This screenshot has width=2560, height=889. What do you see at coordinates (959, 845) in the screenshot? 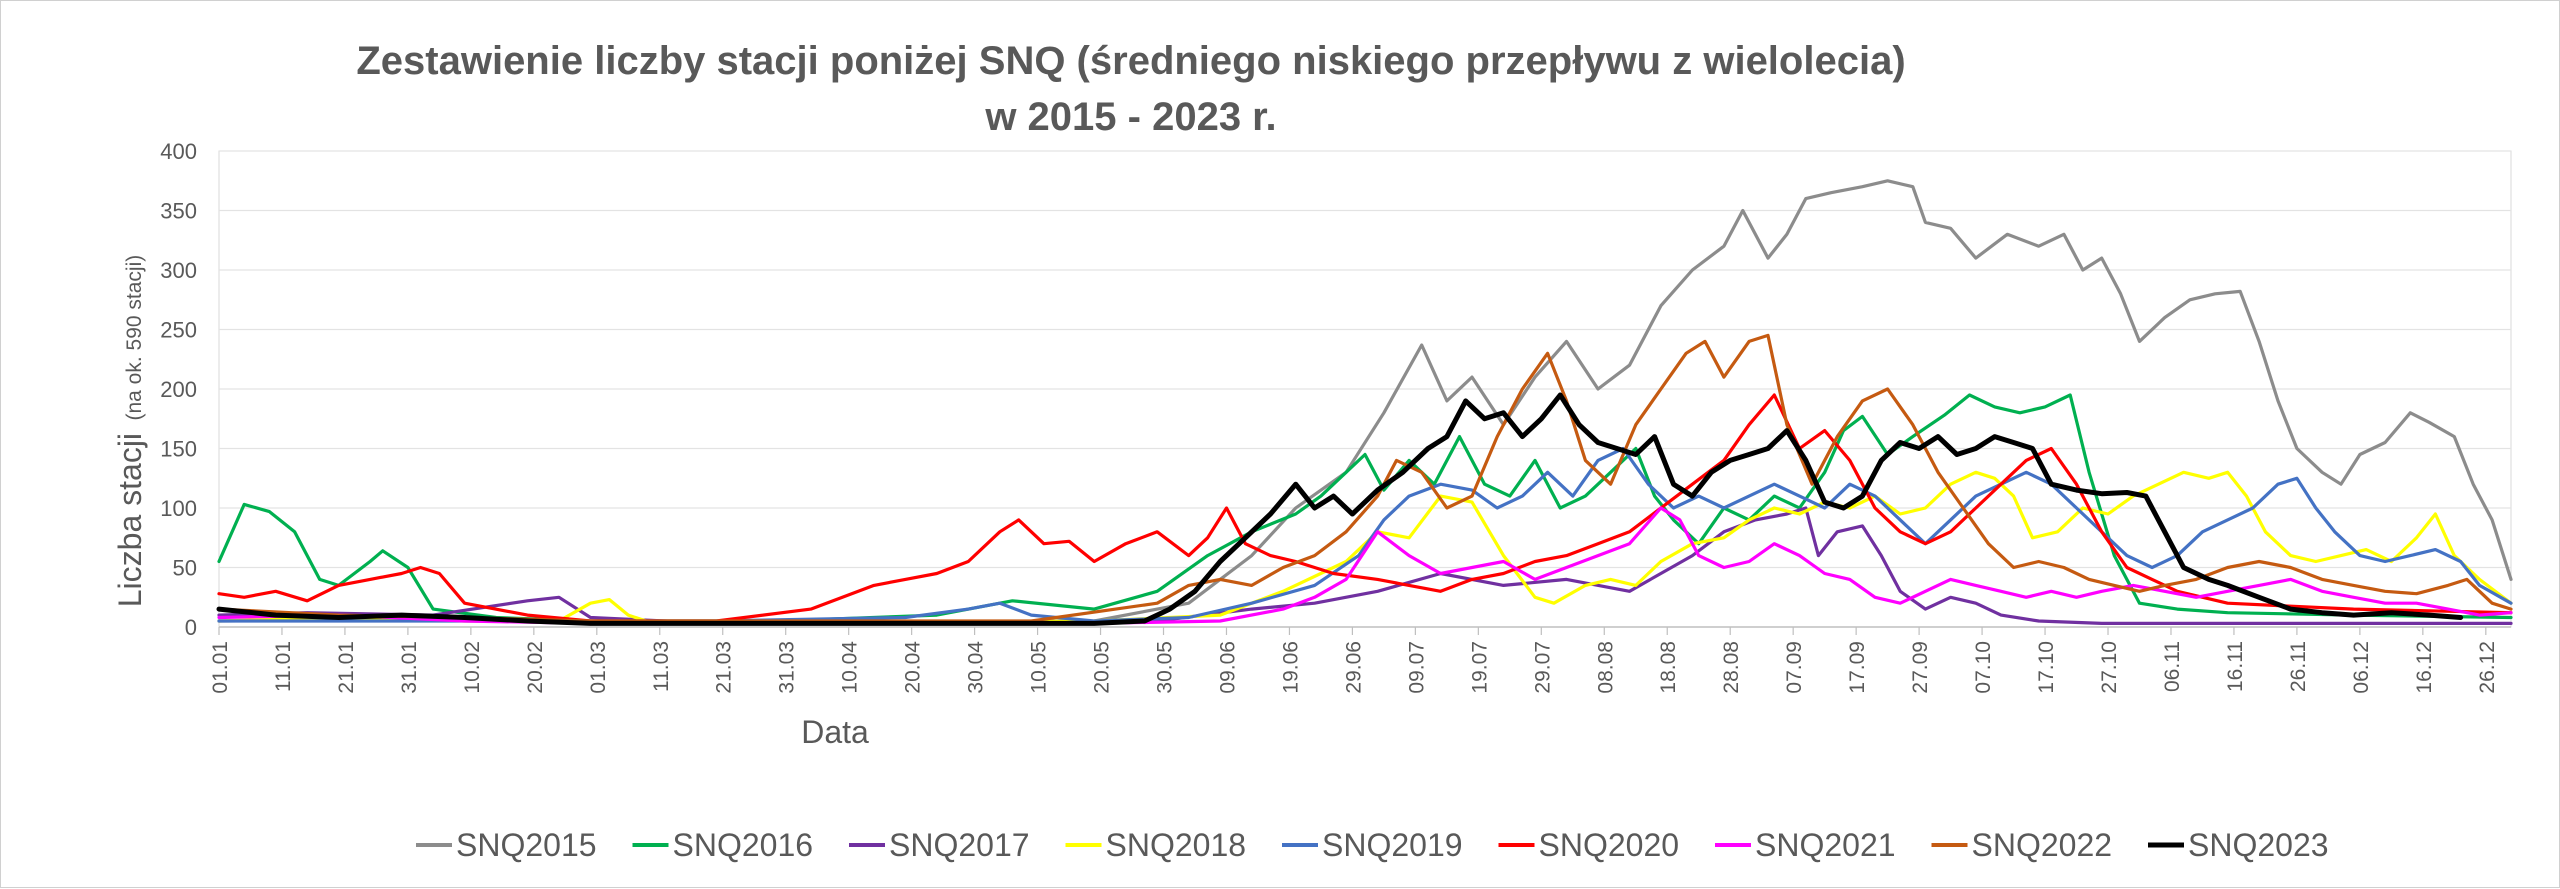
I see `legend-label: SNQ2017` at bounding box center [959, 845].